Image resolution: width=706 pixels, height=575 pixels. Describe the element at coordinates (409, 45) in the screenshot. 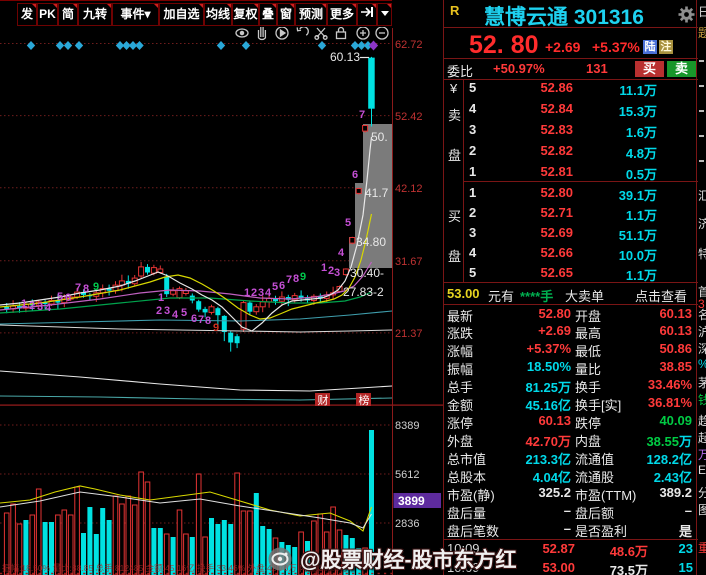

I see `svg-text: 62.72` at that location.